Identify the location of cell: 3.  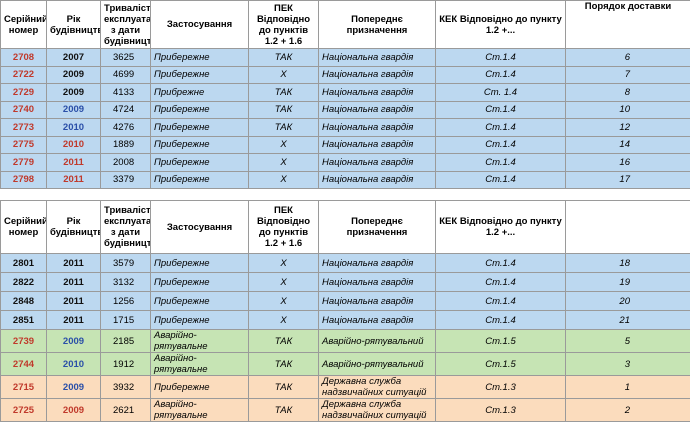
(628, 364).